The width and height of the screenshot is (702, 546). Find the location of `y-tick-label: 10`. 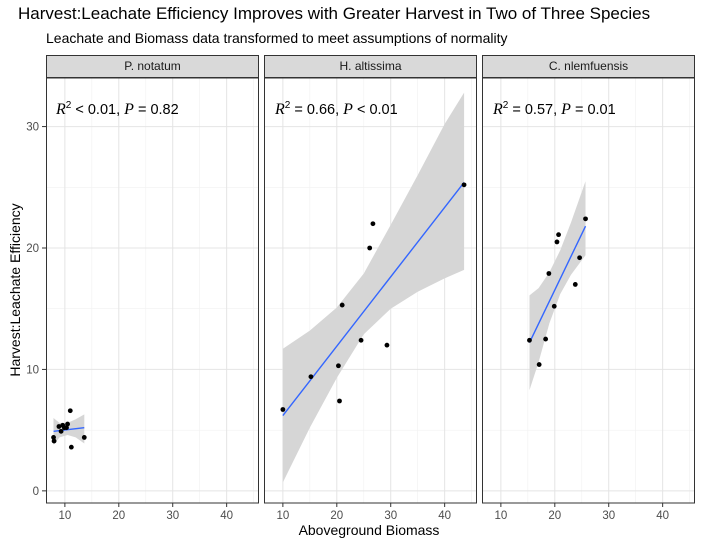

y-tick-label: 10 is located at coordinates (32, 370).